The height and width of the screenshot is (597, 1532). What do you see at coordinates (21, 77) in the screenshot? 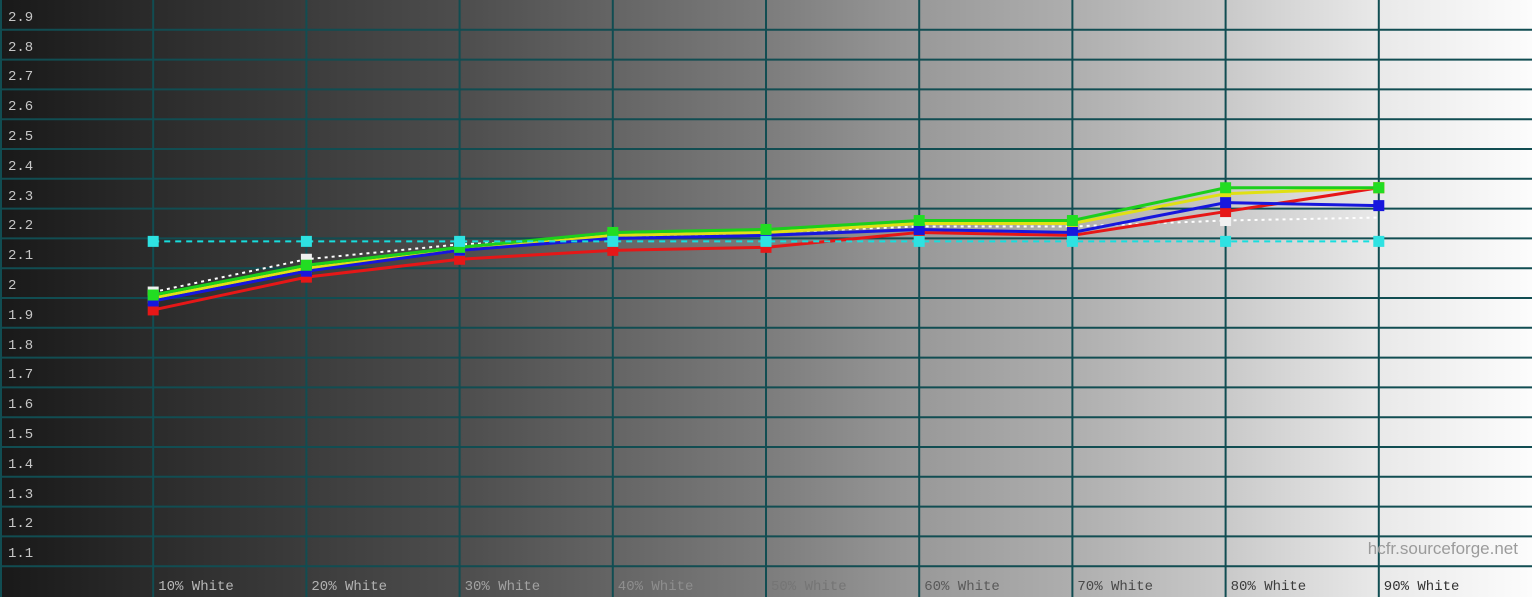
I see `y-tick-label: 2.7` at bounding box center [21, 77].